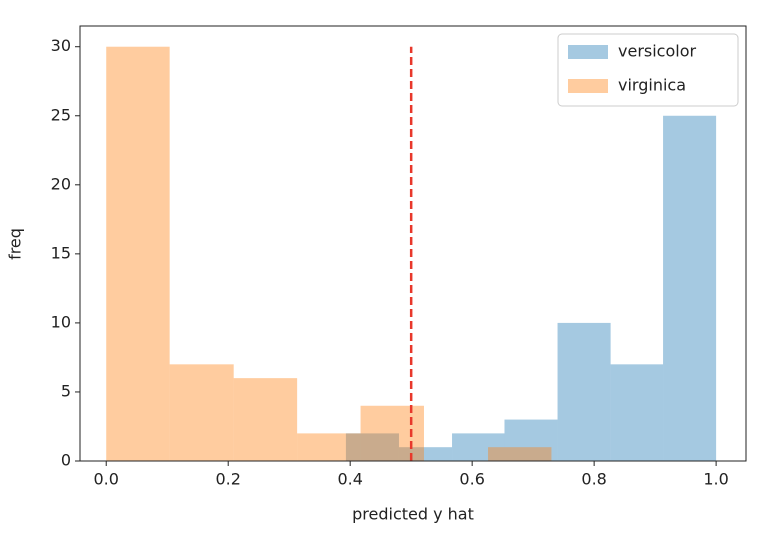 Image resolution: width=778 pixels, height=534 pixels. Describe the element at coordinates (652, 85) in the screenshot. I see `legend-label: virginica` at that location.